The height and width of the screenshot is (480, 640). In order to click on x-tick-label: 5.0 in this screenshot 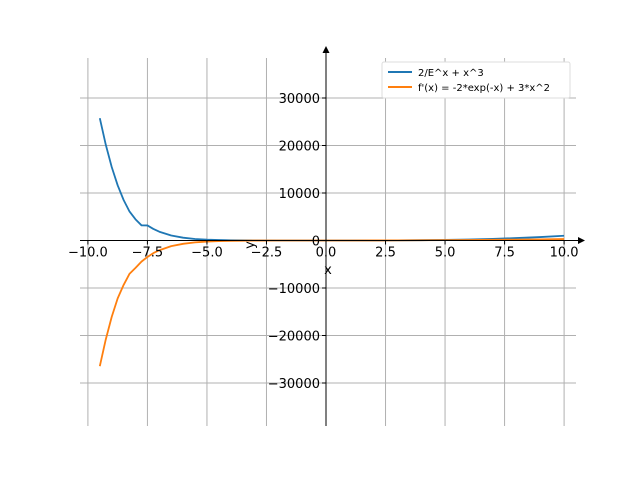, I will do `click(445, 253)`.